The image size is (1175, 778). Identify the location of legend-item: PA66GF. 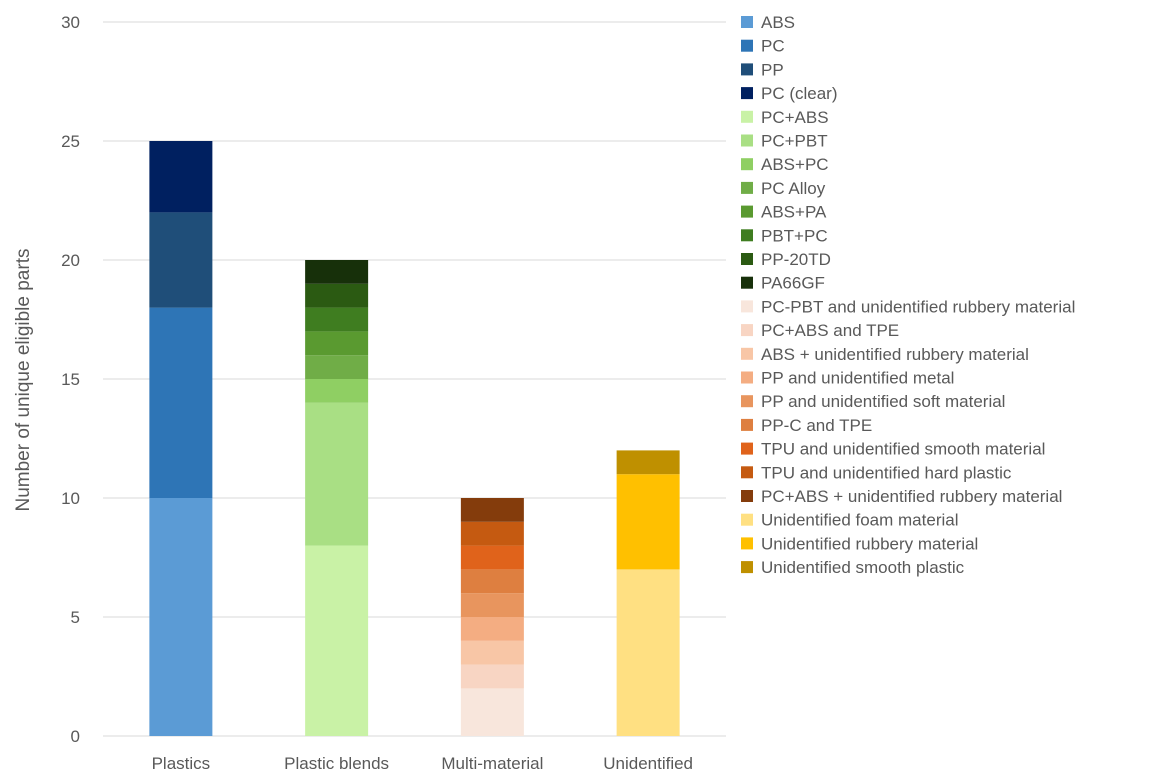
(783, 283).